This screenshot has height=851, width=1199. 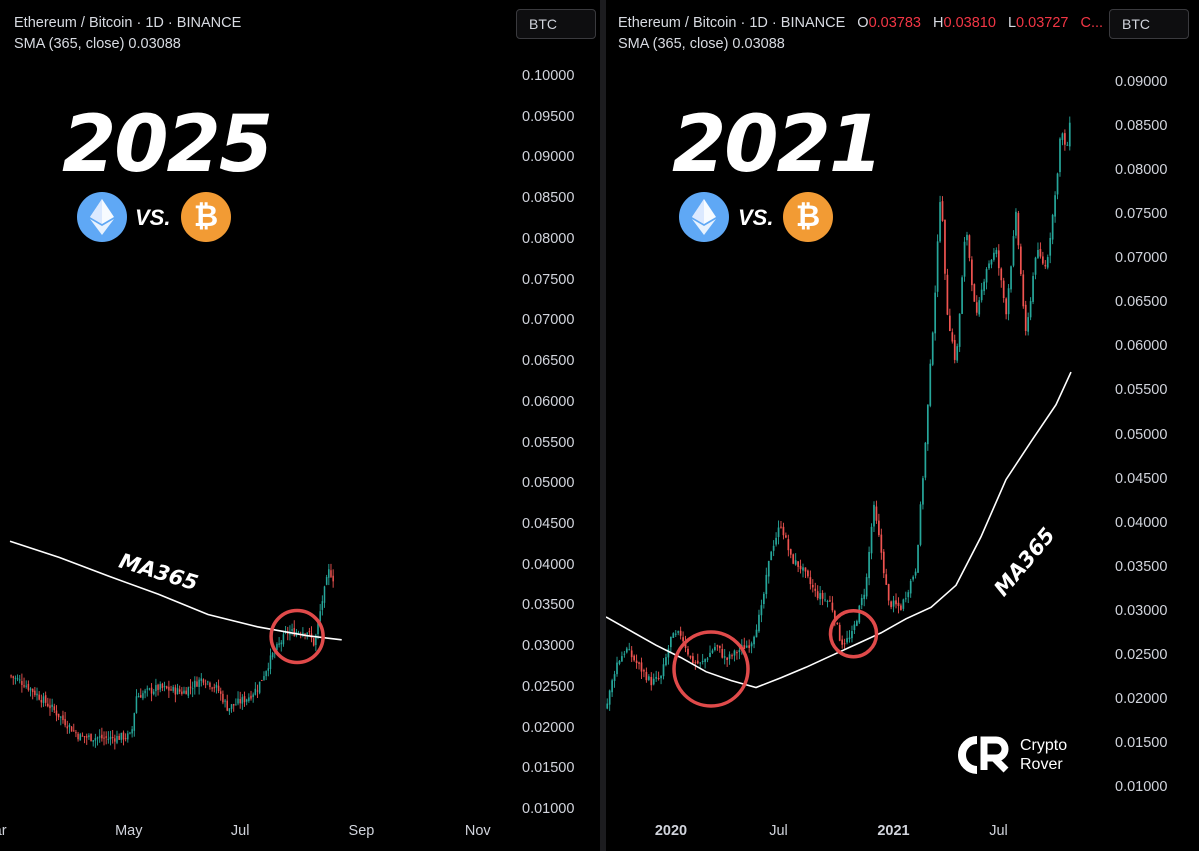 What do you see at coordinates (1141, 566) in the screenshot?
I see `price-tick-label: 0.03500` at bounding box center [1141, 566].